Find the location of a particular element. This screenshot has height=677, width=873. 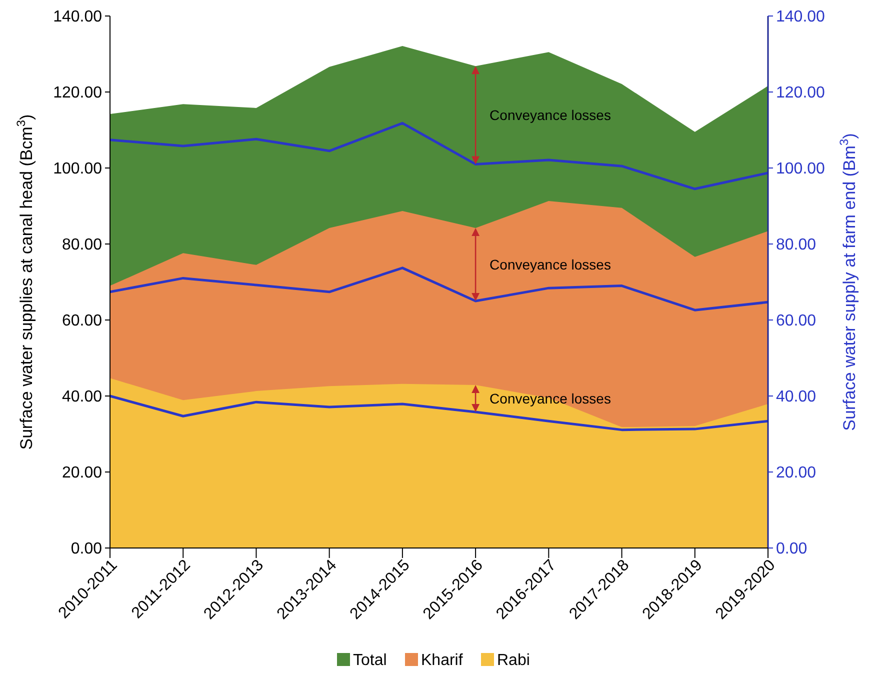

y-tick-label: 120.00 is located at coordinates (77, 93).